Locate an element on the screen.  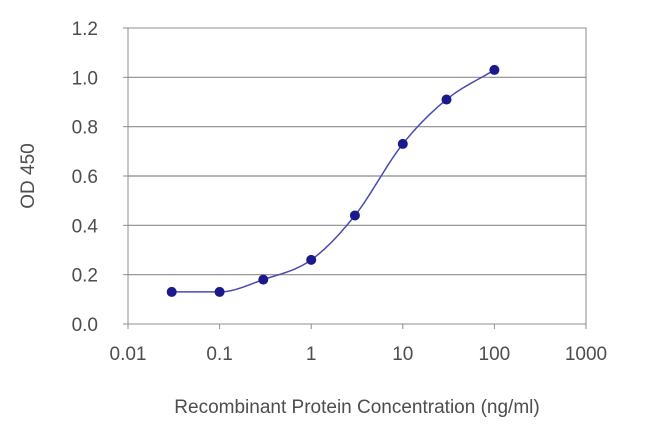
x-tick-label: 1 is located at coordinates (311, 354).